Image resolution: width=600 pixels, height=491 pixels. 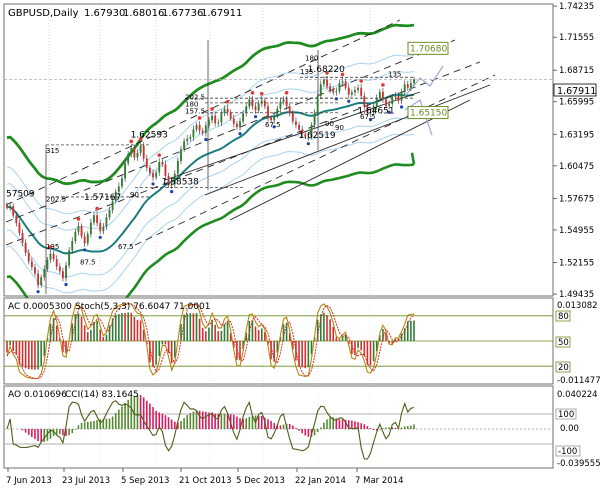 I want to click on fib-label: 87.5, so click(x=88, y=262).